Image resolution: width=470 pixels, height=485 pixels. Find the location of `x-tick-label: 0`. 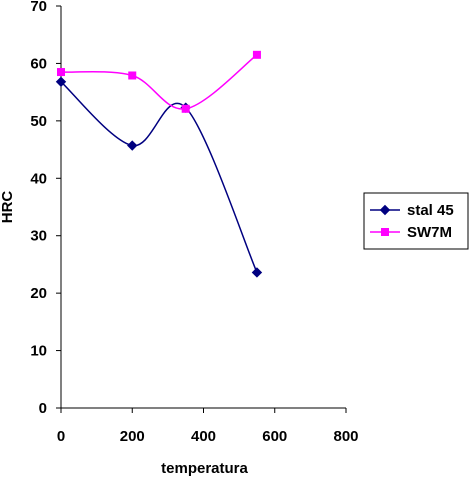

x-tick-label: 0 is located at coordinates (61, 436).